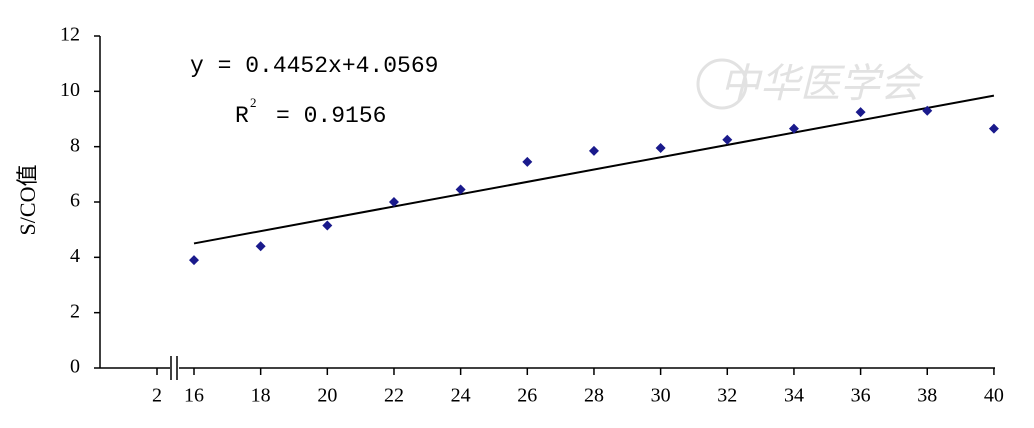 The width and height of the screenshot is (1034, 428). What do you see at coordinates (314, 66) in the screenshot?
I see `equation: y = 0.4452x+4.0569` at bounding box center [314, 66].